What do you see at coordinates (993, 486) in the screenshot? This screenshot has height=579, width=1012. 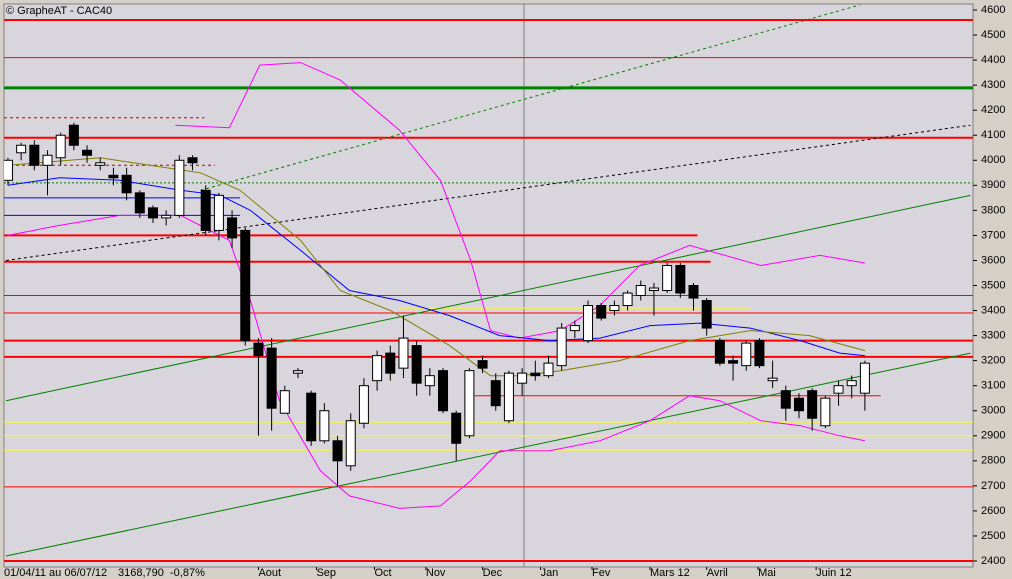 I see `y-tick-label: 2700` at bounding box center [993, 486].